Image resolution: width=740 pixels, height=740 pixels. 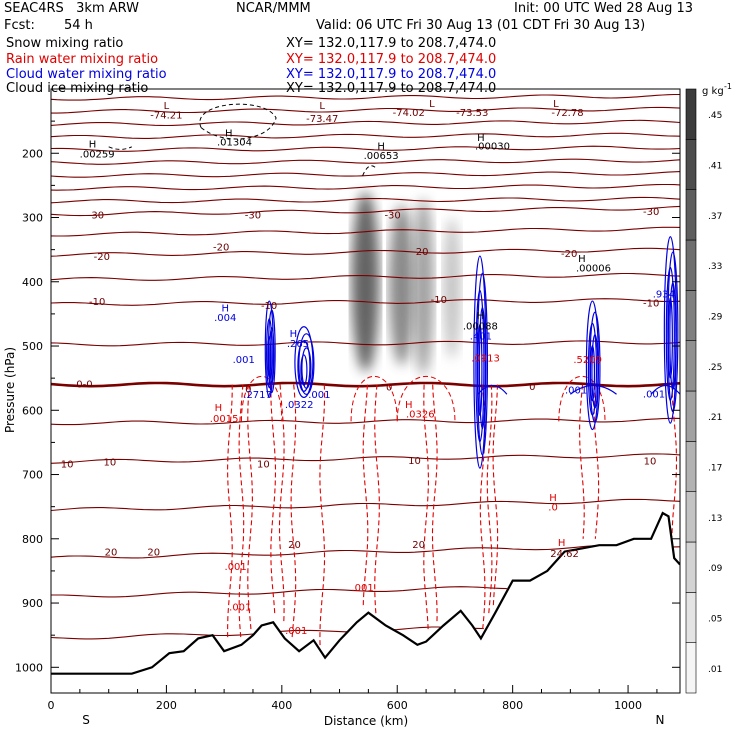 I want to click on x-tick-label-5: 1000, so click(x=628, y=705).